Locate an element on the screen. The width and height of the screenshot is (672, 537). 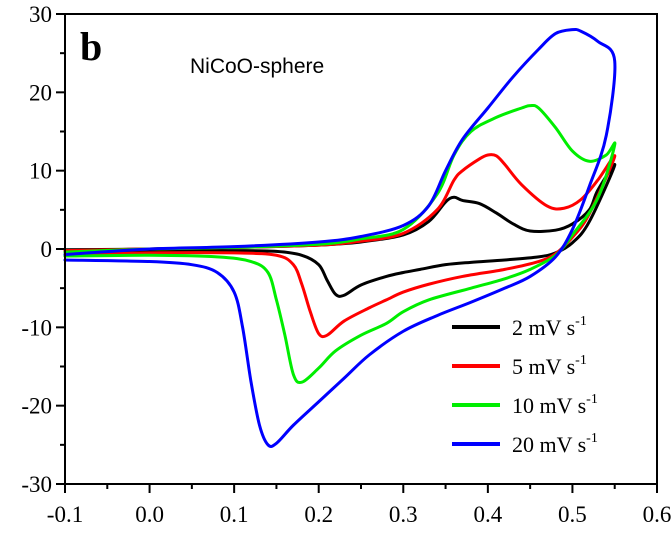
legend-label: 5 mV s-1 is located at coordinates (549, 366).